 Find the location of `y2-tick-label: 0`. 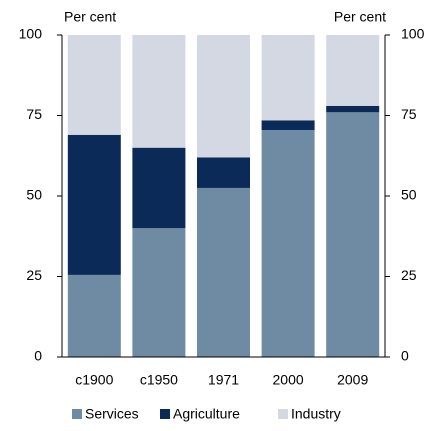

y2-tick-label: 0 is located at coordinates (405, 356).